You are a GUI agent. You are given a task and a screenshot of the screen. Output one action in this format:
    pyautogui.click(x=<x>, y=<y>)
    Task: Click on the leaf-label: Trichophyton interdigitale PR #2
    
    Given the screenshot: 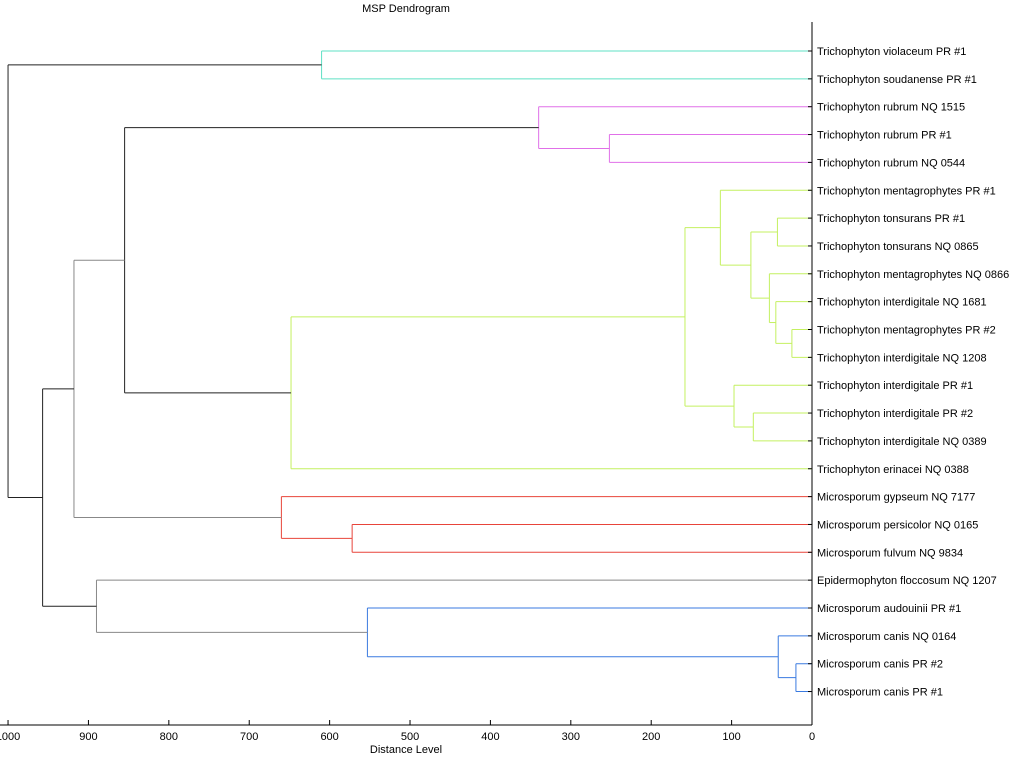 What is the action you would take?
    pyautogui.click(x=895, y=414)
    